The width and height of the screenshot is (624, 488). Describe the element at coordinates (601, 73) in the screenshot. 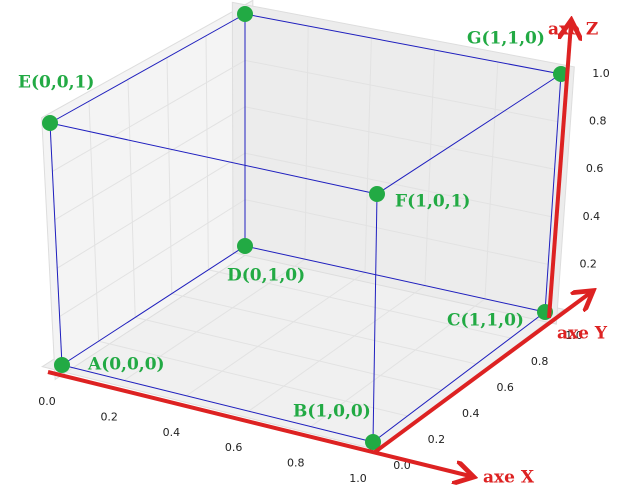

I see `z-tick-label: 1.0` at that location.